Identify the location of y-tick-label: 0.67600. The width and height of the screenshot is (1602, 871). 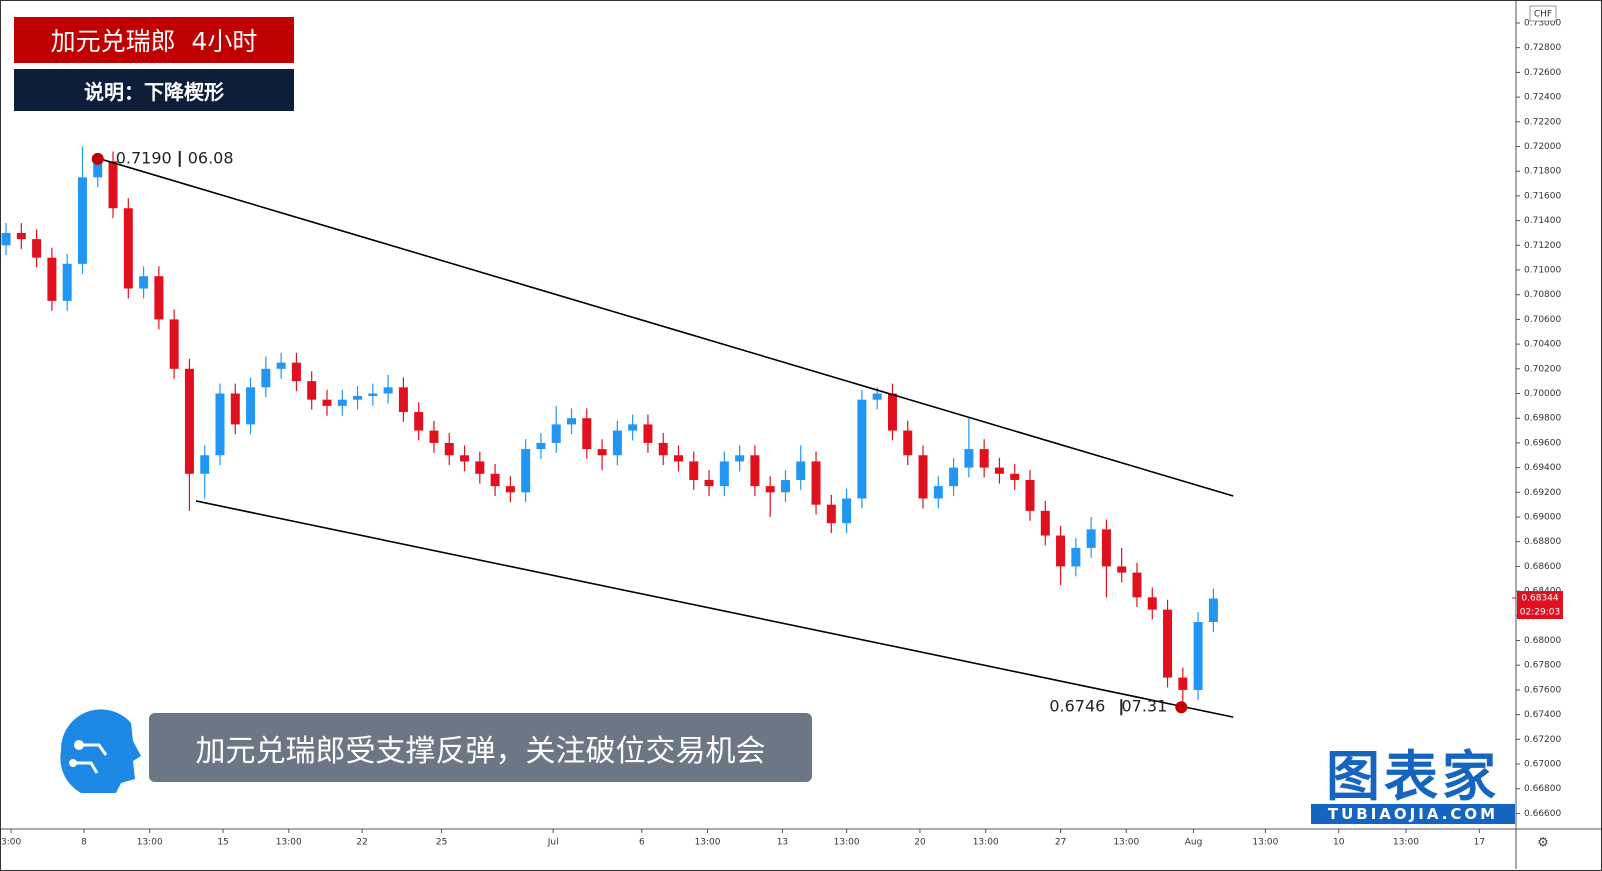
(1542, 690).